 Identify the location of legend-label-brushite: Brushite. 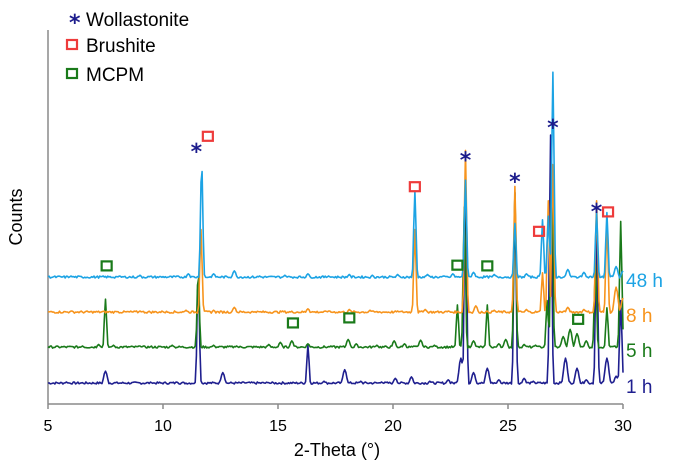
(121, 46).